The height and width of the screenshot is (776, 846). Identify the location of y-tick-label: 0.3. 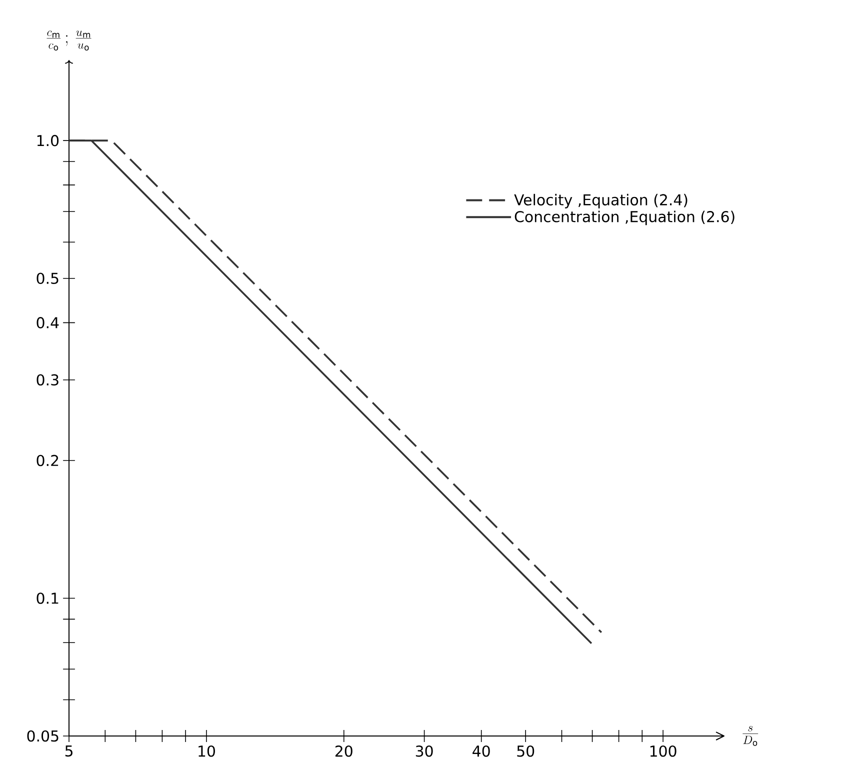
(47, 380).